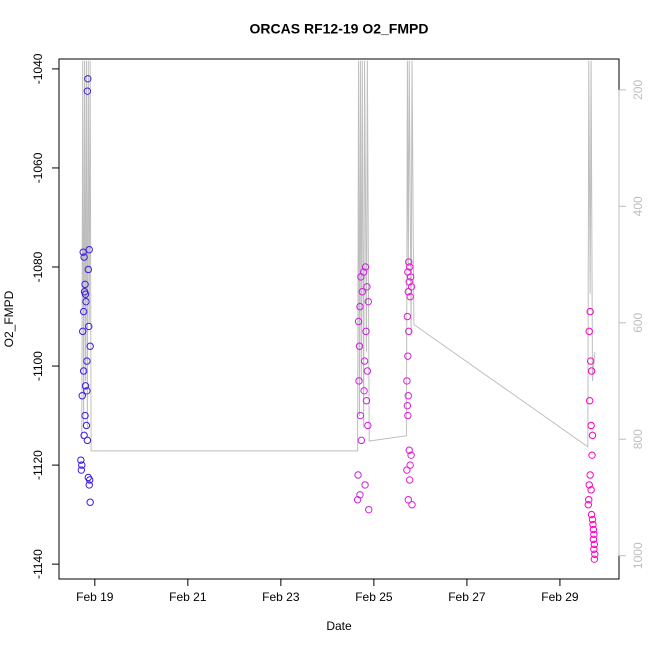  Describe the element at coordinates (38, 68) in the screenshot. I see `y-tick-label: -1040` at that location.